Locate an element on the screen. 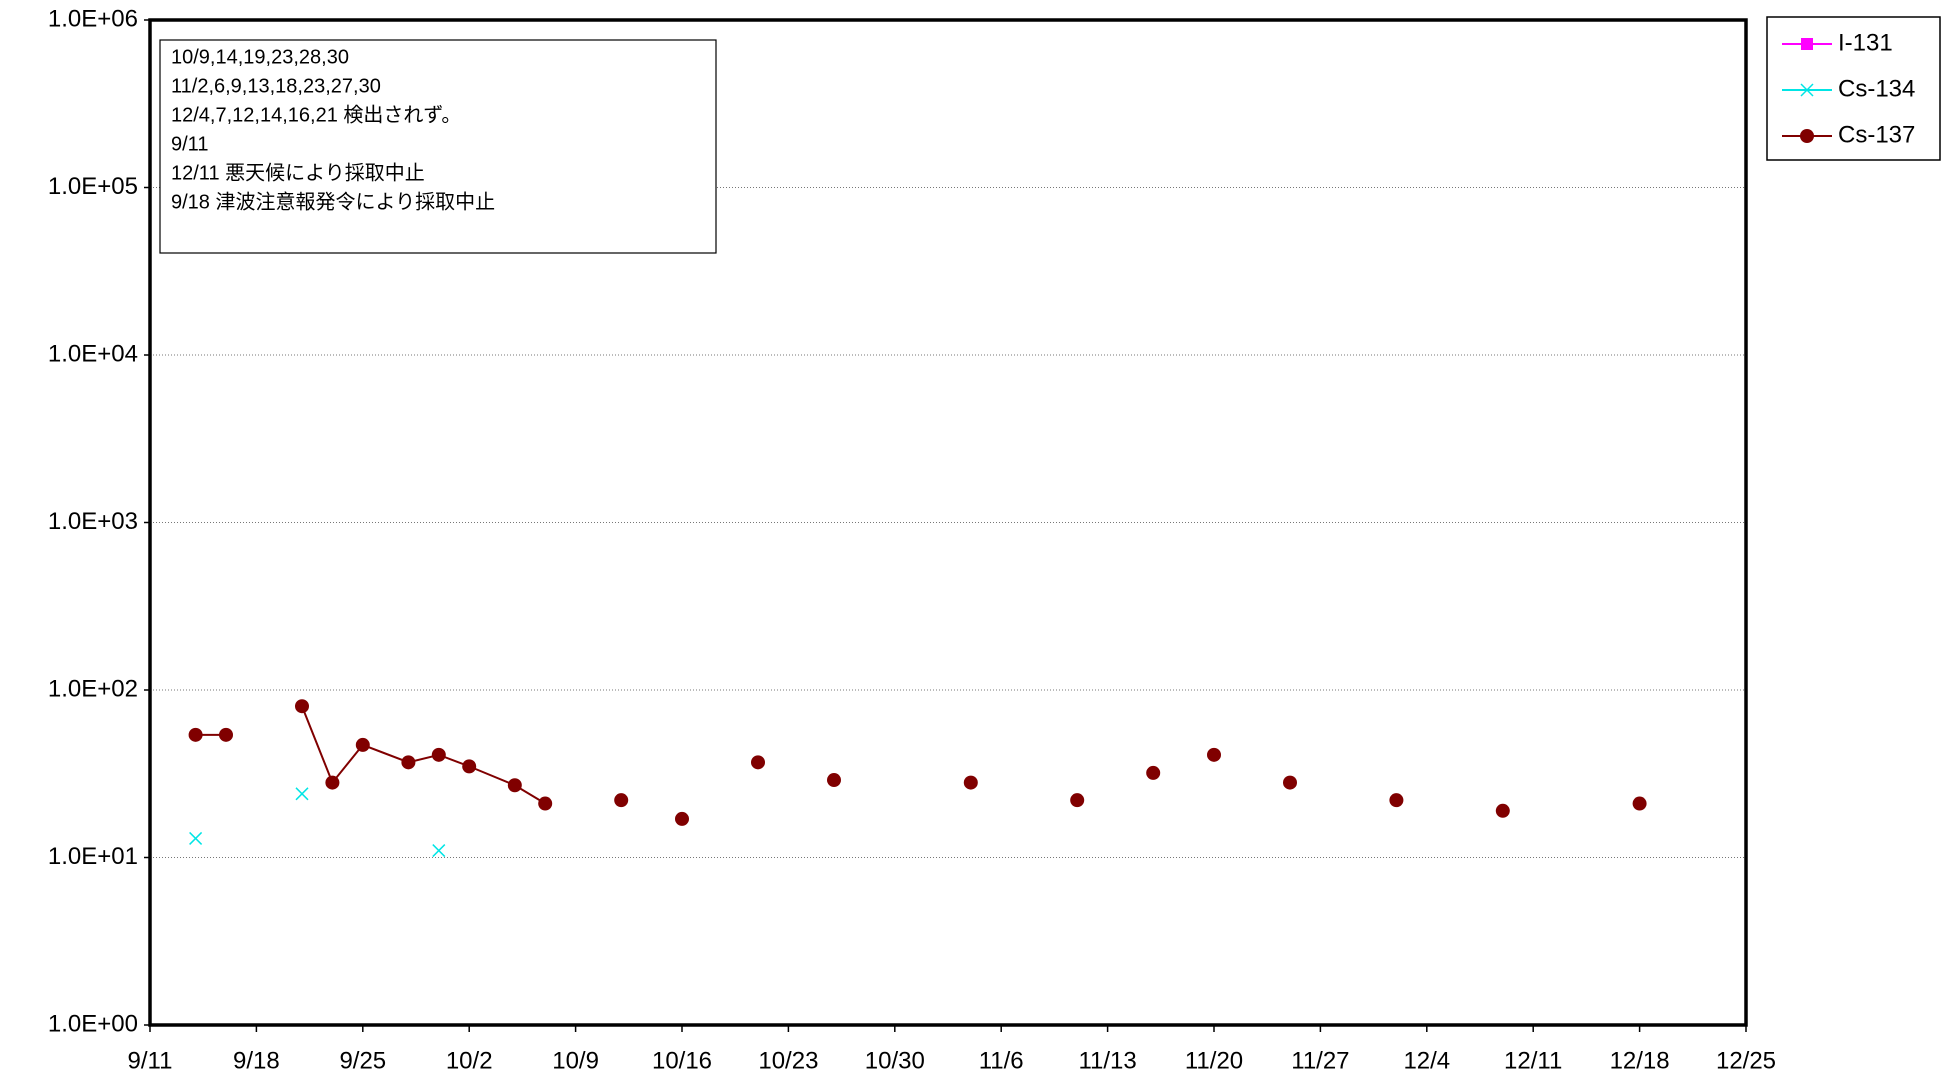  x-tick-label: 10/30 is located at coordinates (895, 1060).